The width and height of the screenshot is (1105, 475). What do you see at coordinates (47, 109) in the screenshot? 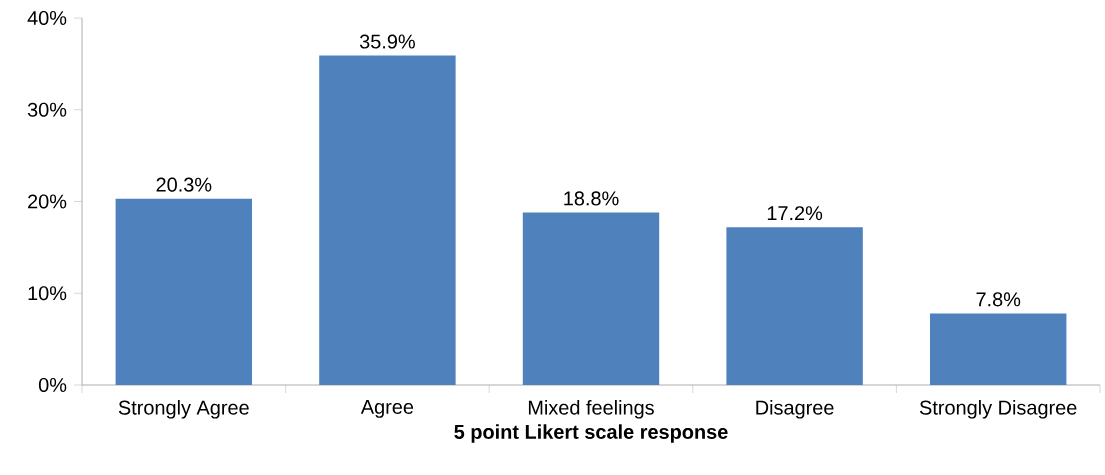
I see `y-tick-label: 30%` at bounding box center [47, 109].